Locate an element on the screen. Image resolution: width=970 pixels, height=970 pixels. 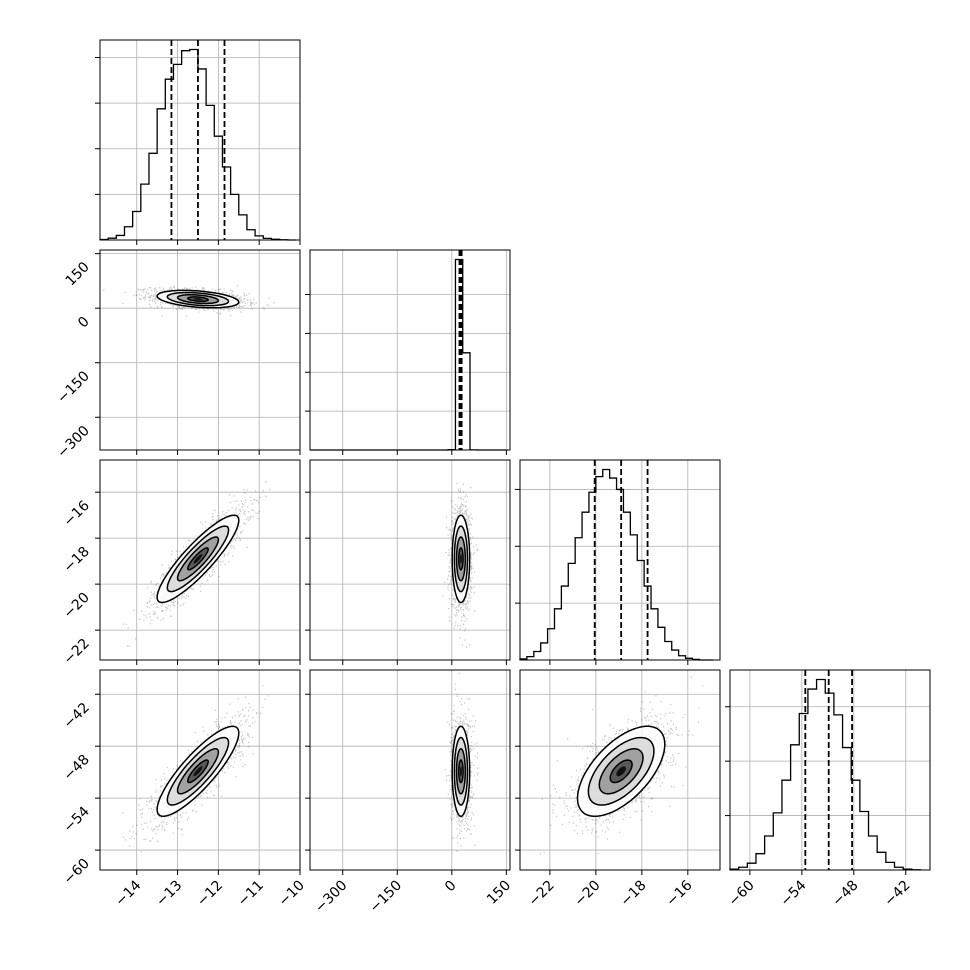
x-tick-label: 0 is located at coordinates (451, 887).